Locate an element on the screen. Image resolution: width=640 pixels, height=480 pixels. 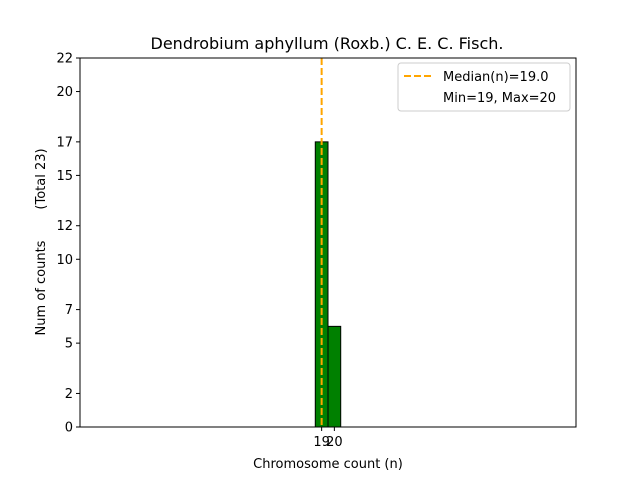
y-tick-label-2: 2 is located at coordinates (69, 394).